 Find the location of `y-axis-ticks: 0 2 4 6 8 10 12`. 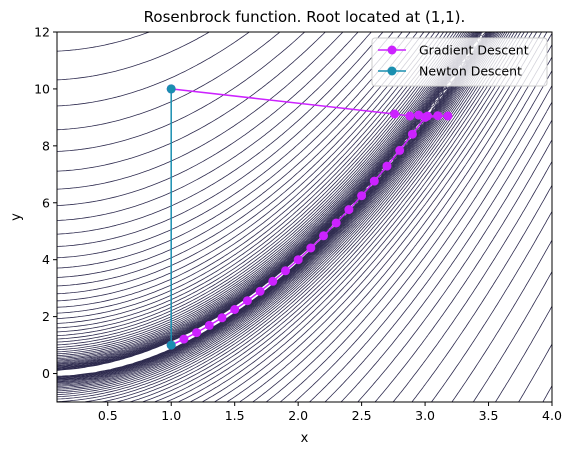

y-axis-ticks: 0 2 4 6 8 10 12 is located at coordinates (45, 203).